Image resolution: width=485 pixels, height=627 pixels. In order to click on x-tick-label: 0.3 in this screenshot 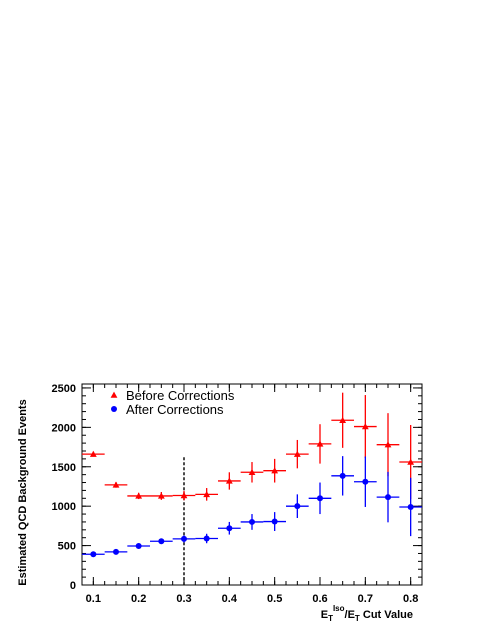, I will do `click(183, 599)`.